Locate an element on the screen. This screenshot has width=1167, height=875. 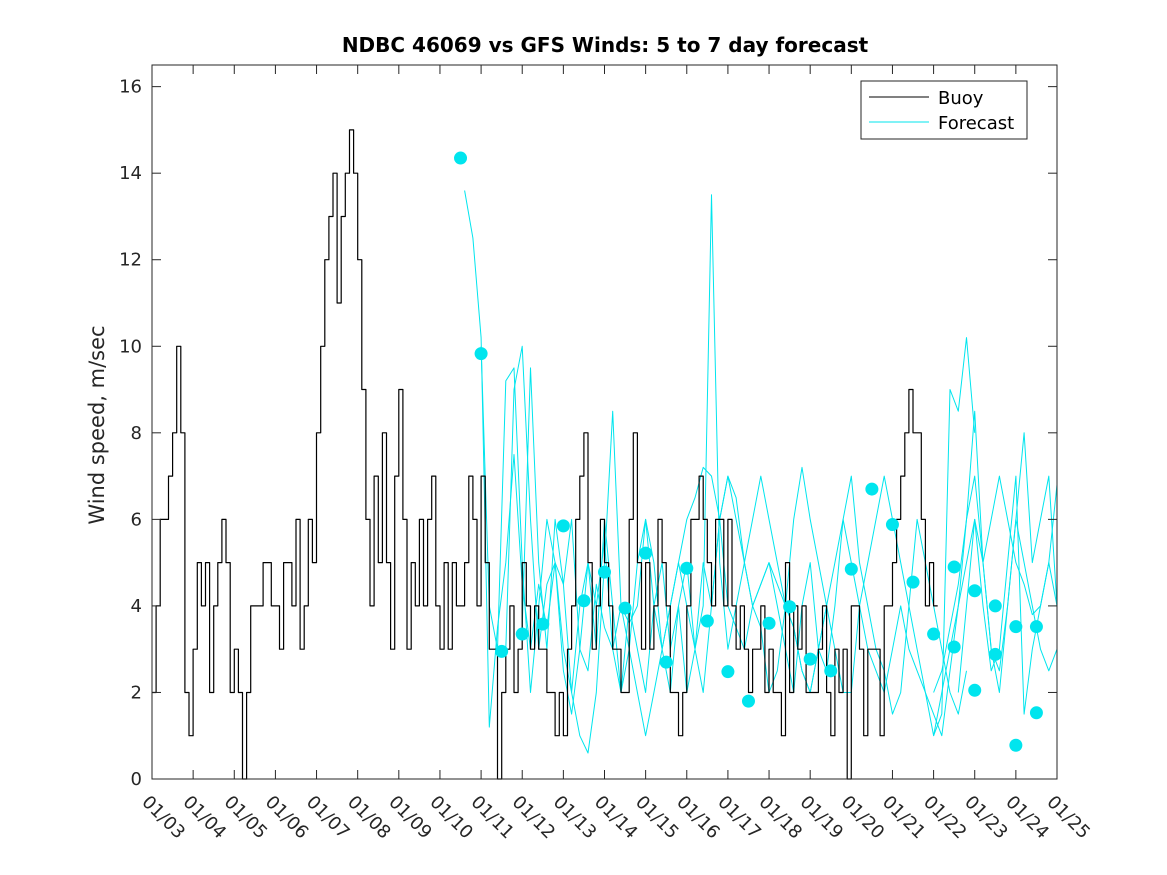
x-tick-label: 01/07 is located at coordinates (328, 818).